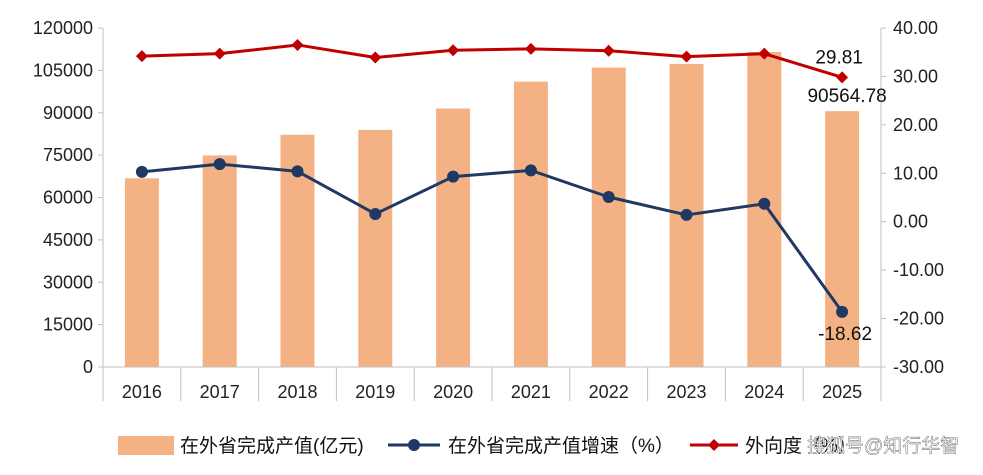 The width and height of the screenshot is (983, 475). What do you see at coordinates (764, 203) in the screenshot?
I see `growth-point-2024` at bounding box center [764, 203].